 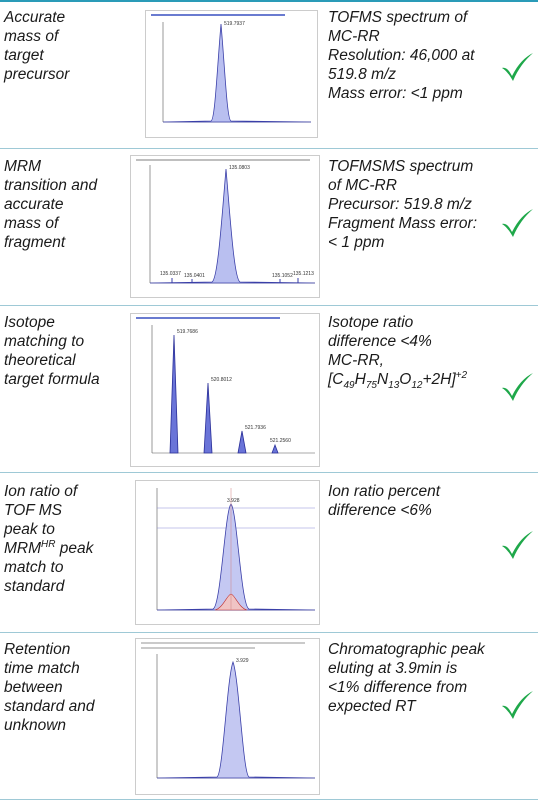 I want to click on text-line: between, so click(x=33, y=687).